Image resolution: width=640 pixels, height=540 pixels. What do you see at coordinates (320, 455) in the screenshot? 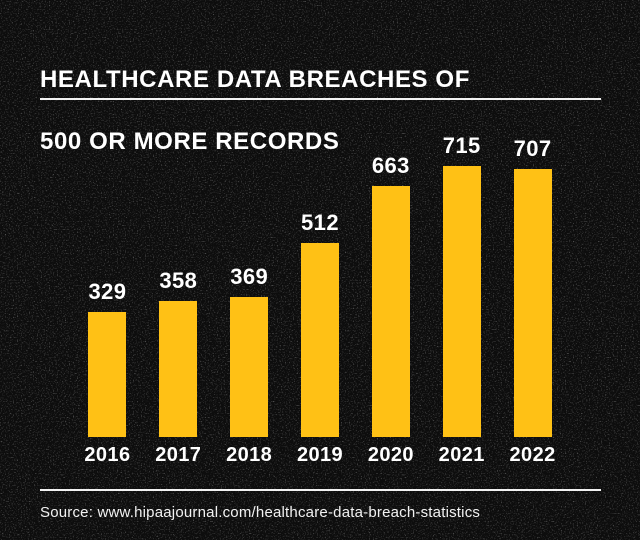
I see `axis-label-2019: 2019` at bounding box center [320, 455].